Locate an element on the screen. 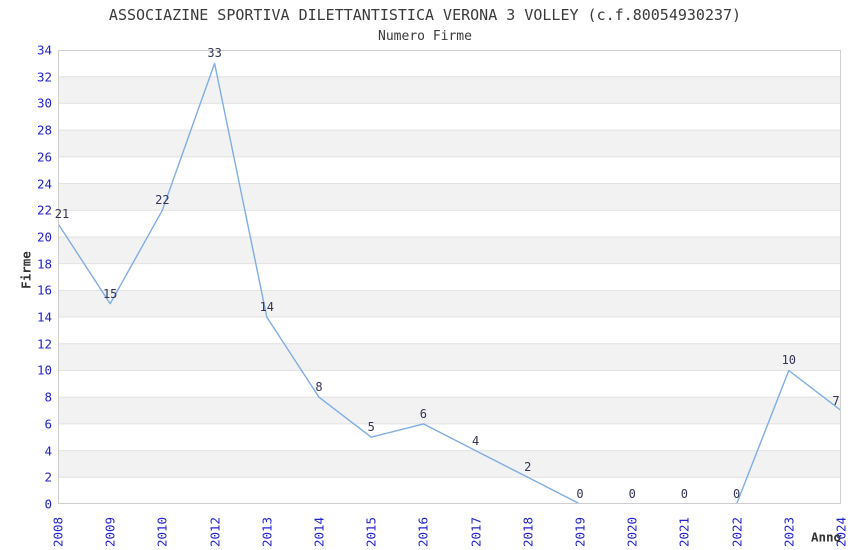  x-tick-label: 2021 is located at coordinates (684, 532).